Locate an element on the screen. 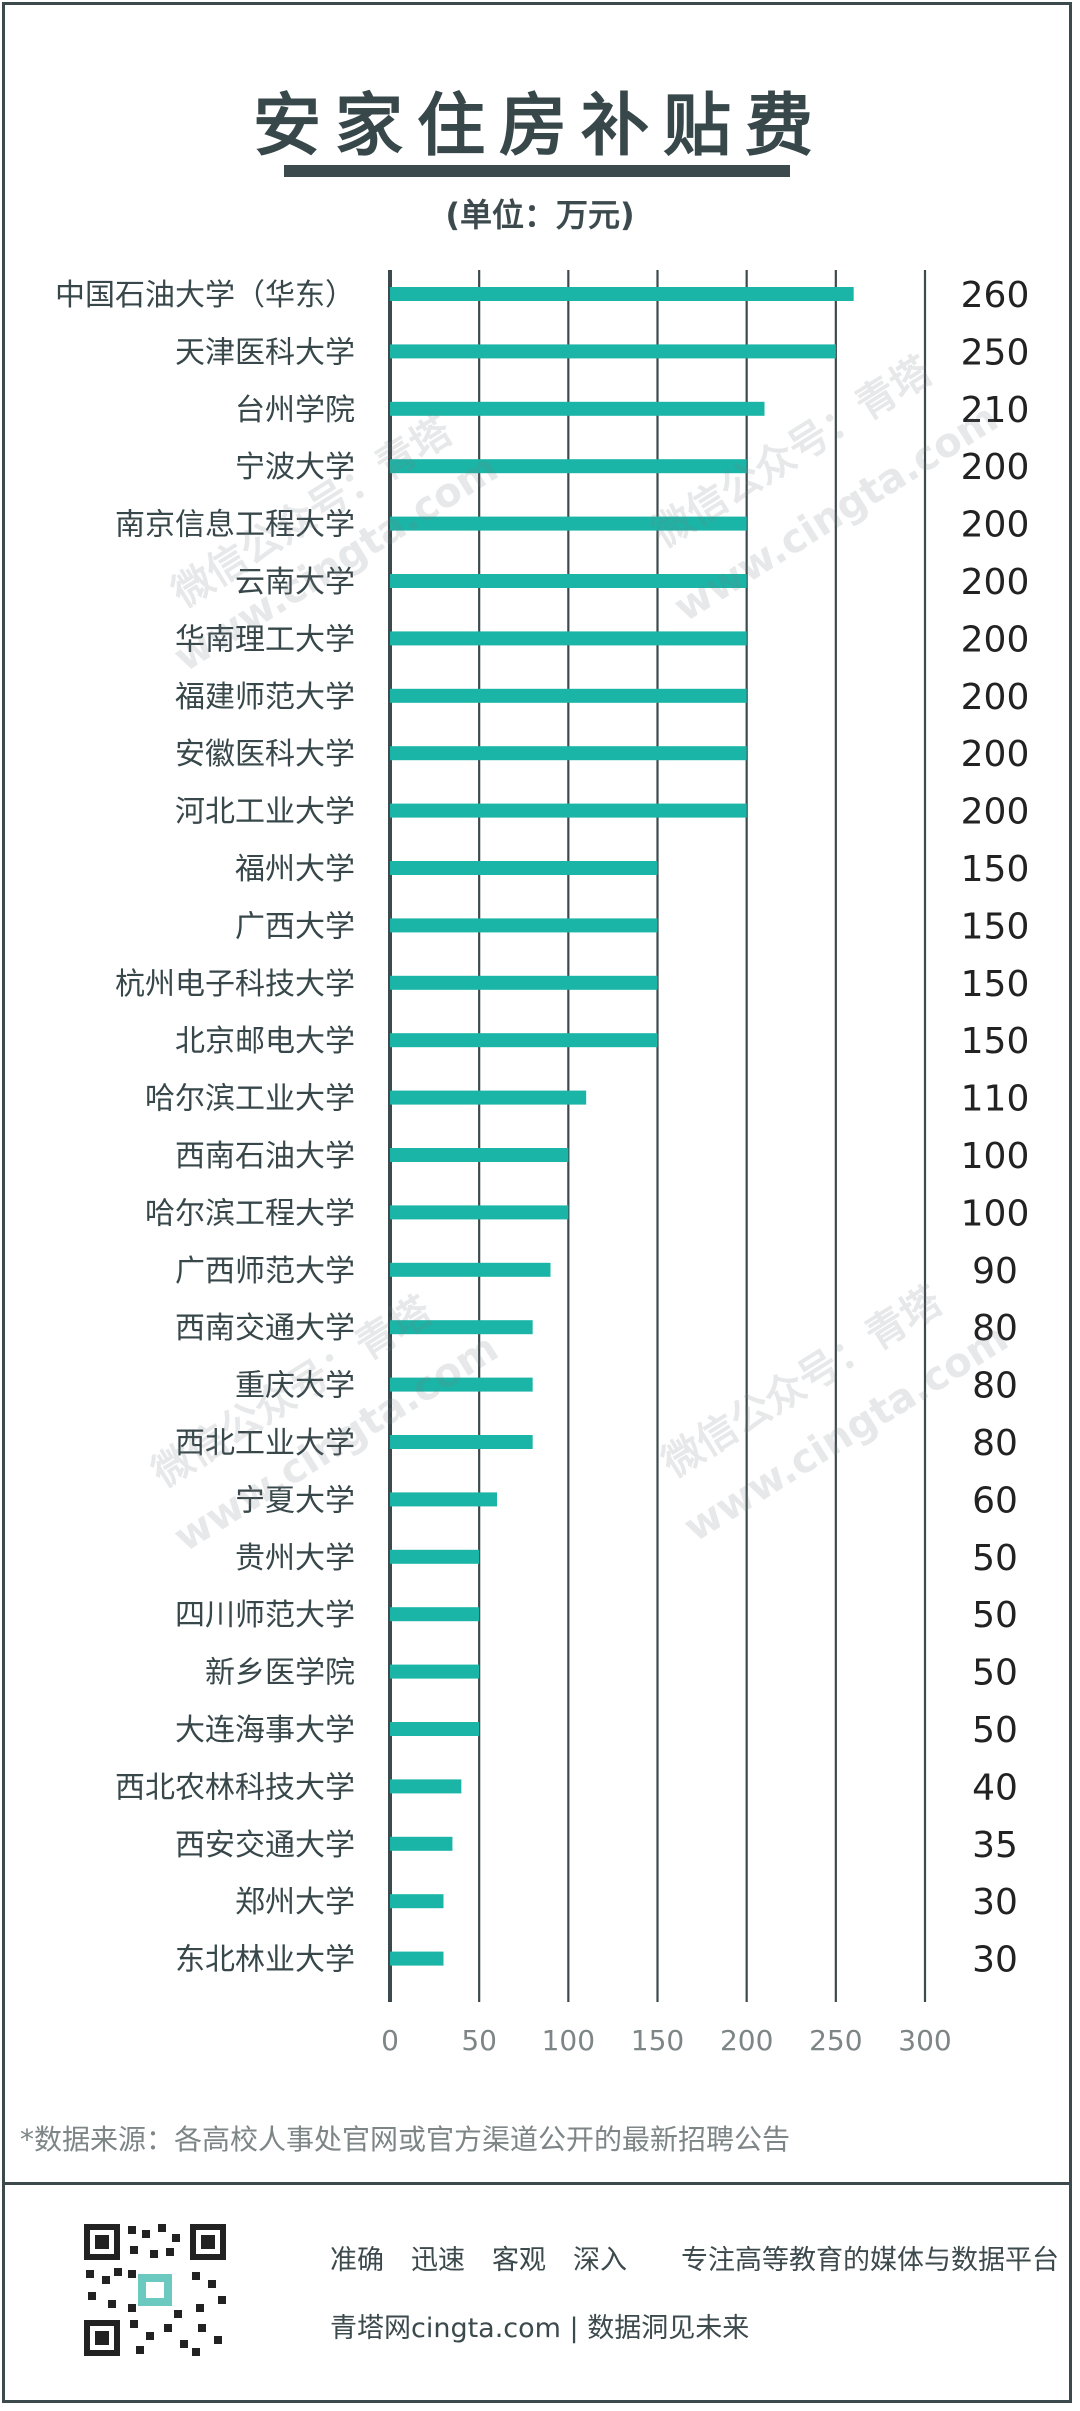 This screenshot has width=1080, height=2411. category-label: 台州学院 is located at coordinates (295, 410).